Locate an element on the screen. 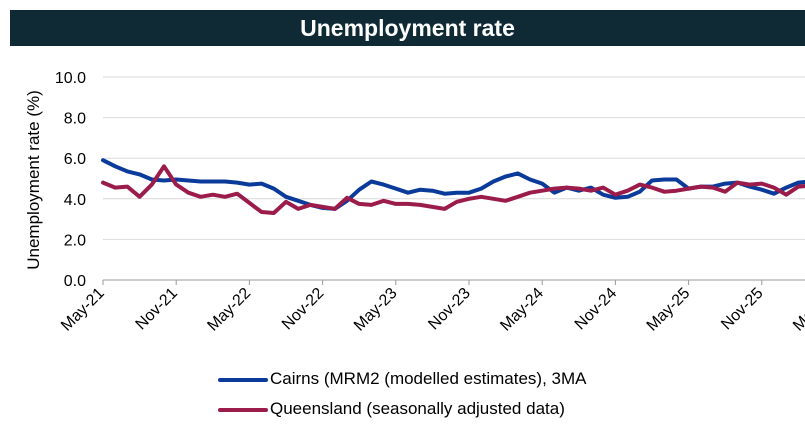 This screenshot has height=426, width=805. y-tick-label: 8.0 is located at coordinates (75, 119).